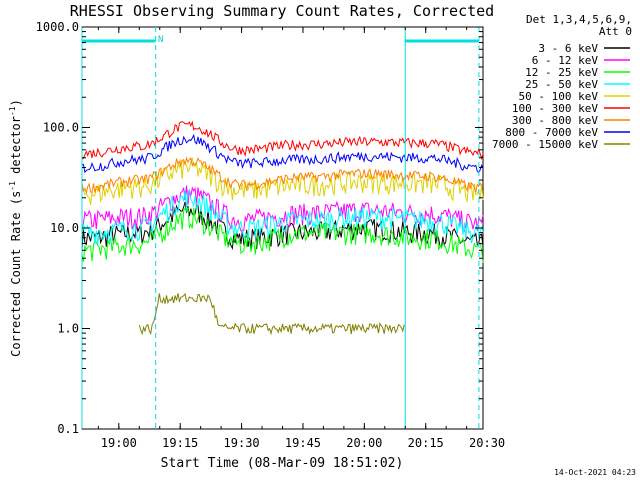 This screenshot has width=640, height=480. Describe the element at coordinates (565, 60) in the screenshot. I see `legend-entry-label: 6 - 12 keV` at that location.